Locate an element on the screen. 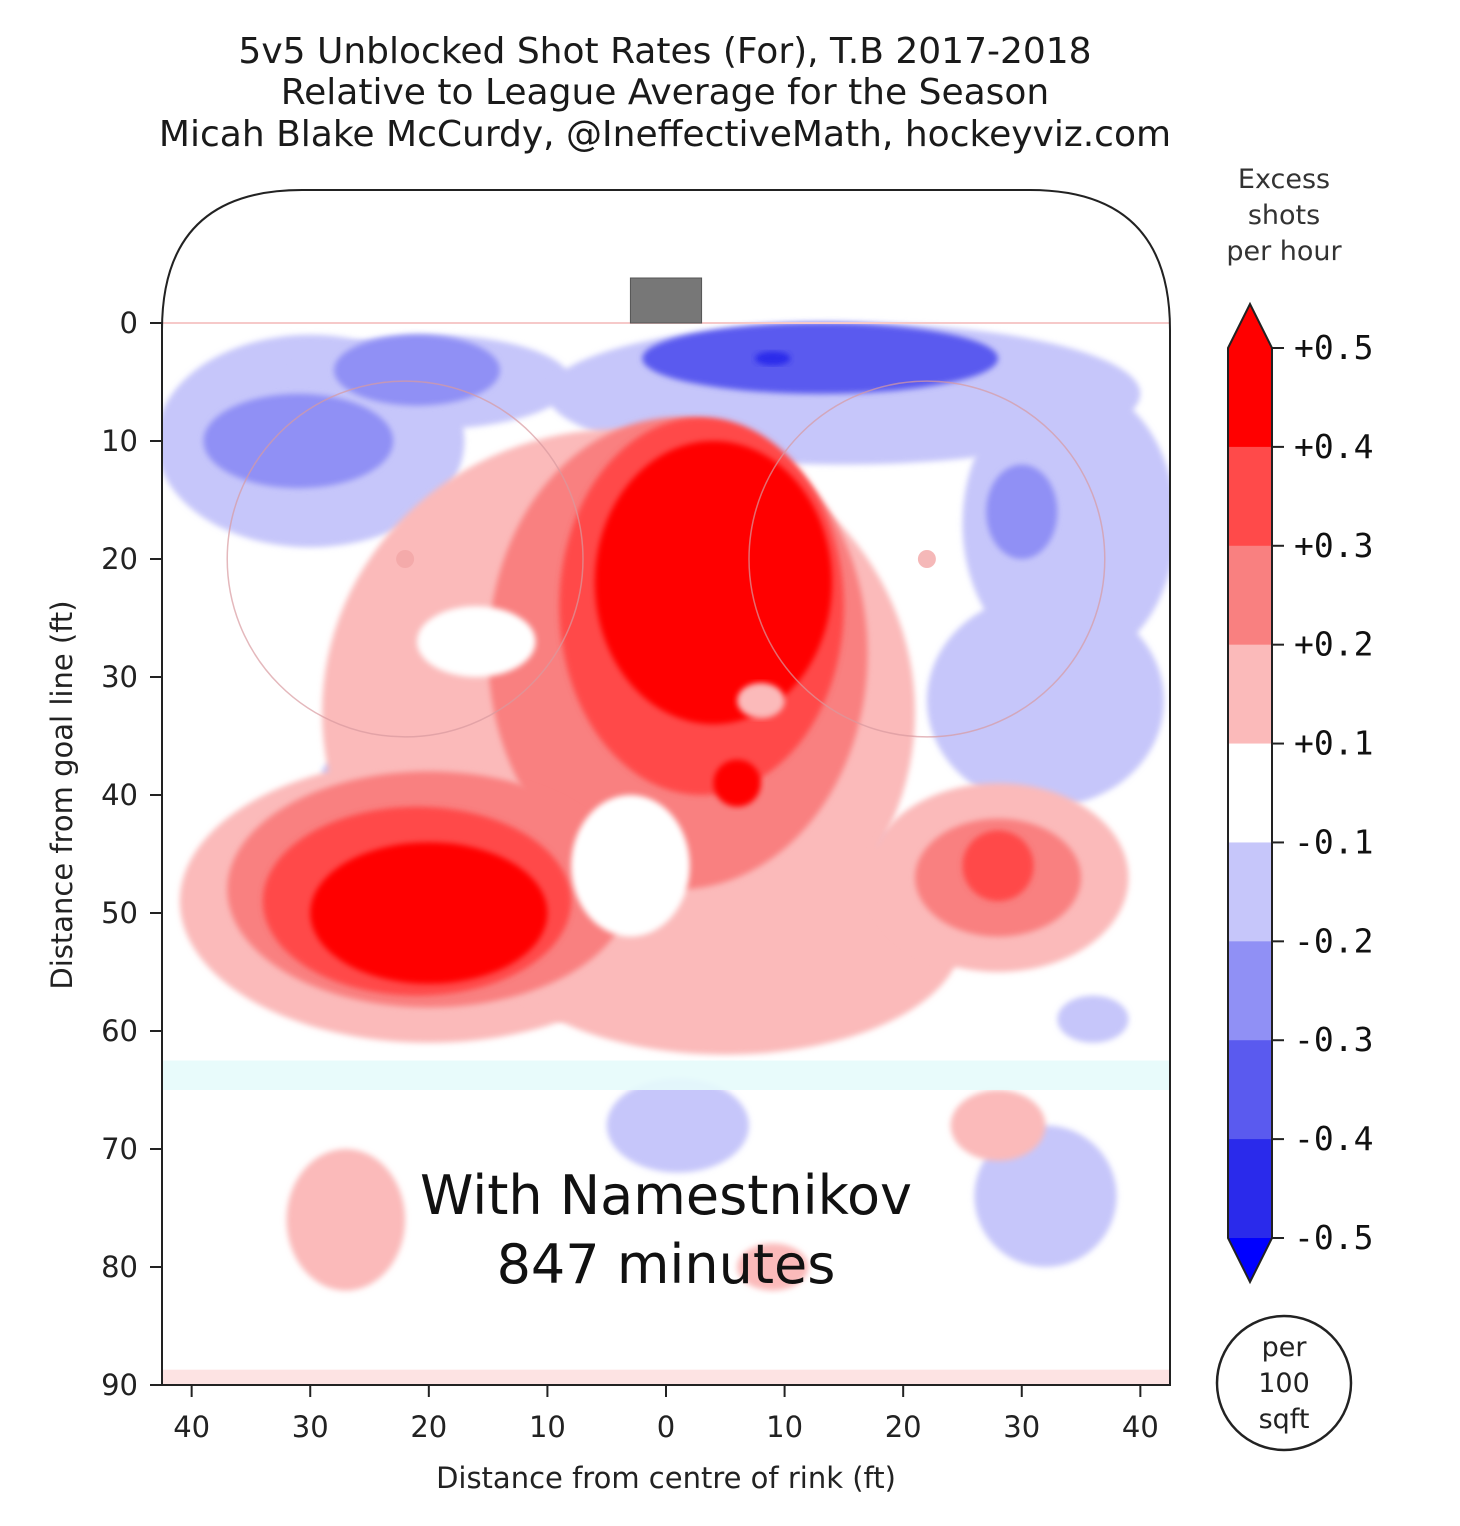  x-axis: 40 30 20 10 0 10 20 30 40 is located at coordinates (666, 1414).